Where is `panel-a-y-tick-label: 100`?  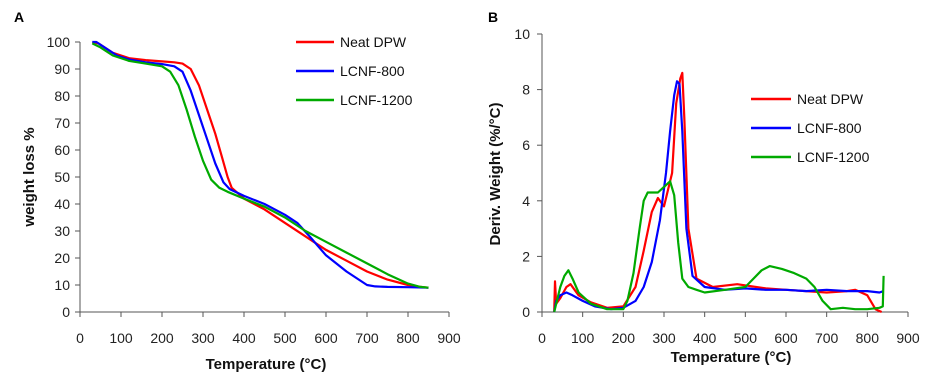
panel-a-y-tick-label: 100 is located at coordinates (59, 42).